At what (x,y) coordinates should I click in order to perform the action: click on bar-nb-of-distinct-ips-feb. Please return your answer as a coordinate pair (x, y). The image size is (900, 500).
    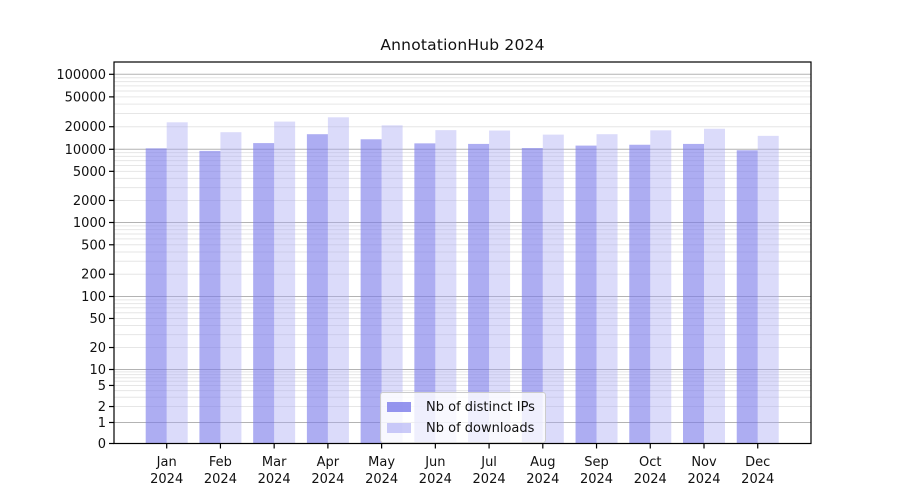
    Looking at the image, I should click on (210, 297).